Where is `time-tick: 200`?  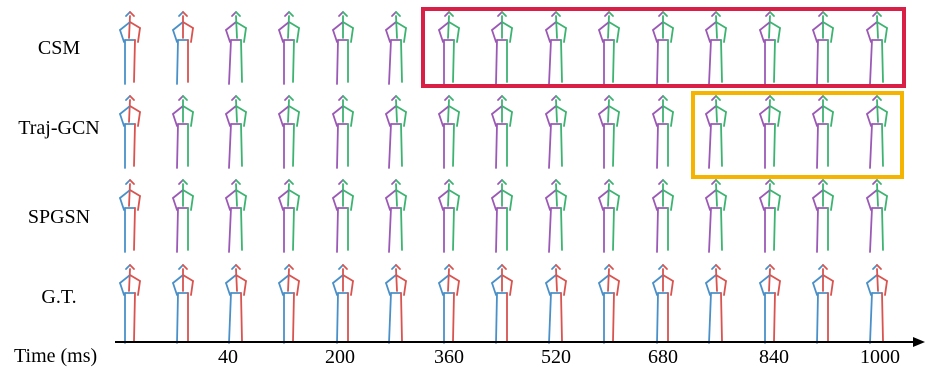 time-tick: 200 is located at coordinates (340, 357).